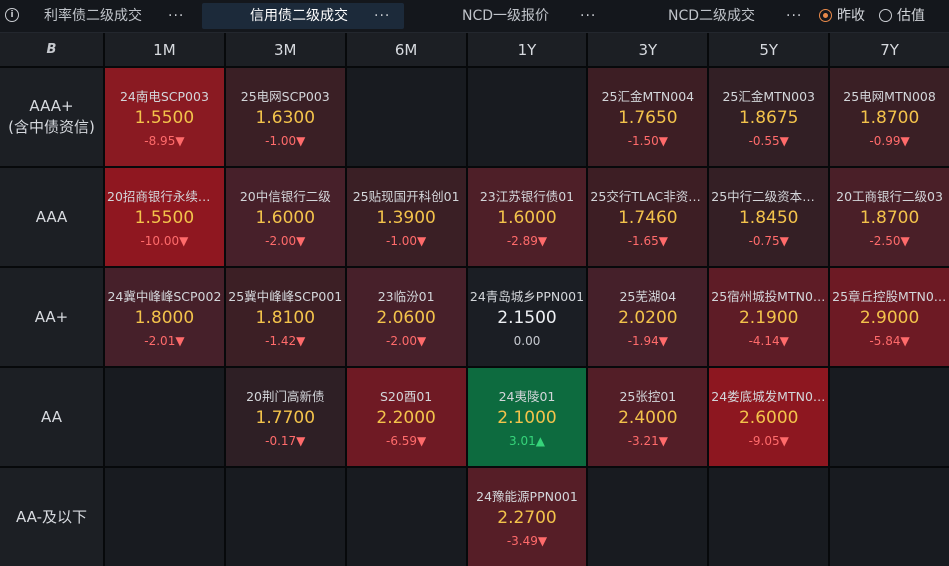  What do you see at coordinates (889, 49) in the screenshot?
I see `column-header: 7Y` at bounding box center [889, 49].